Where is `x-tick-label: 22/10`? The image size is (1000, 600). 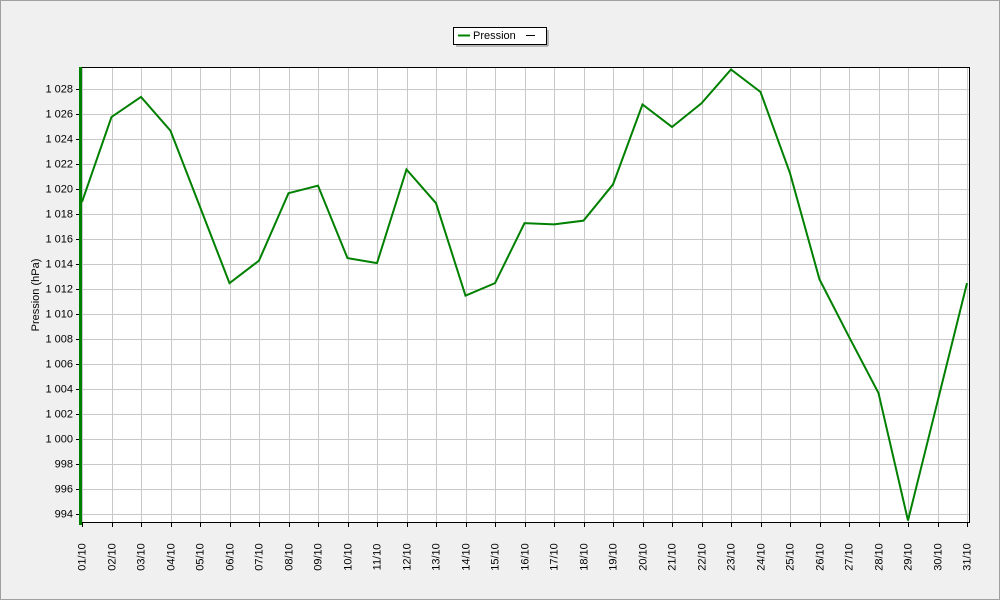 x-tick-label: 22/10 is located at coordinates (702, 557).